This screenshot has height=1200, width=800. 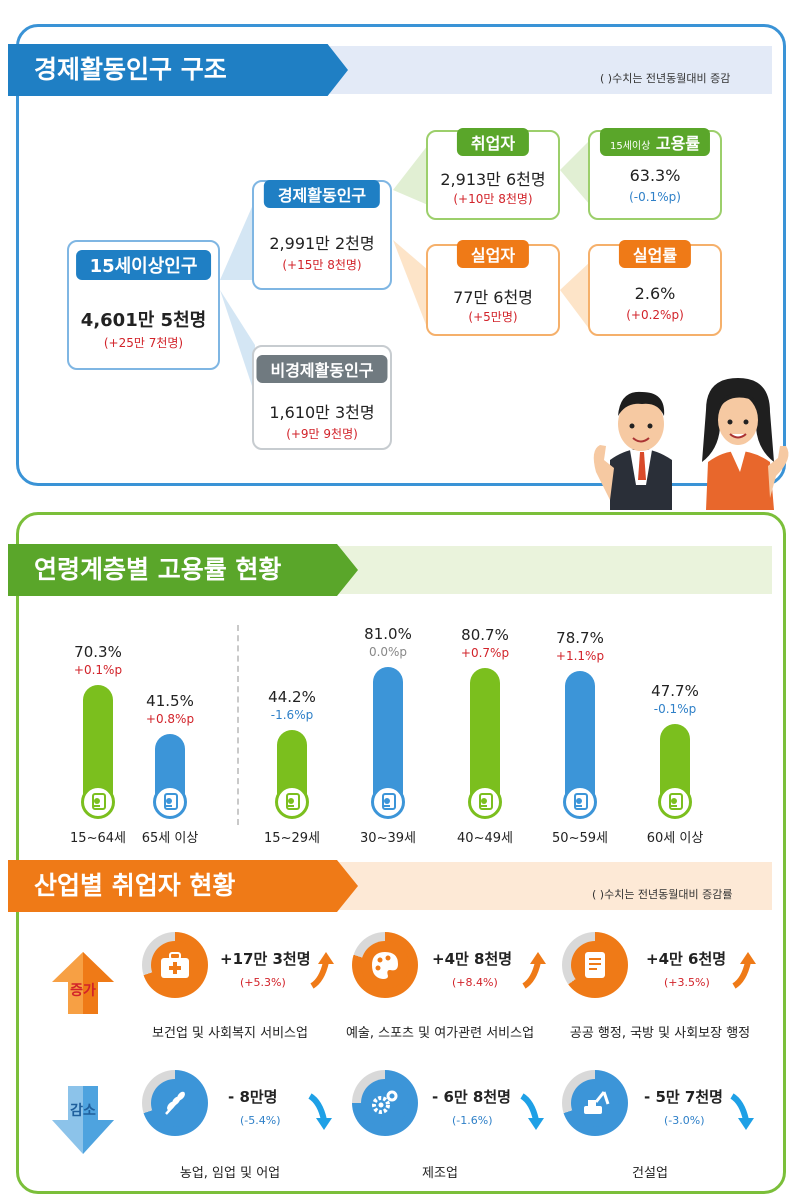 I want to click on unemployment-rate-label: 실업률, so click(x=655, y=254).